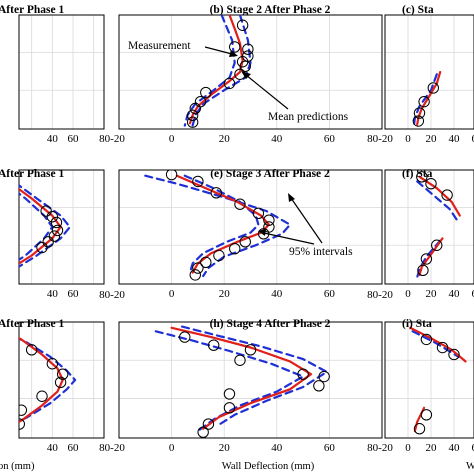  Describe the element at coordinates (417, 174) in the screenshot. I see `panel-title: (f) Sta` at that location.